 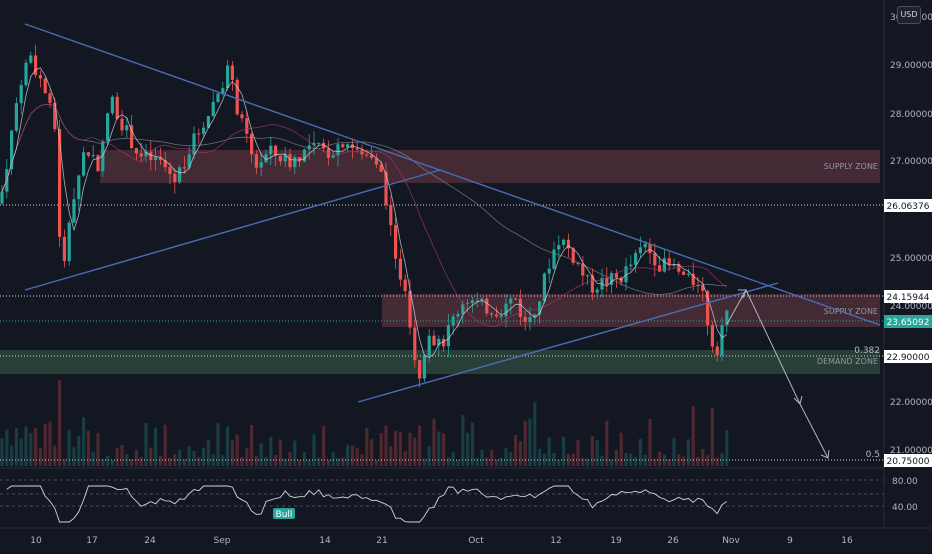 What do you see at coordinates (905, 482) in the screenshot?
I see `rsi-tick-80: 80.00` at bounding box center [905, 482].